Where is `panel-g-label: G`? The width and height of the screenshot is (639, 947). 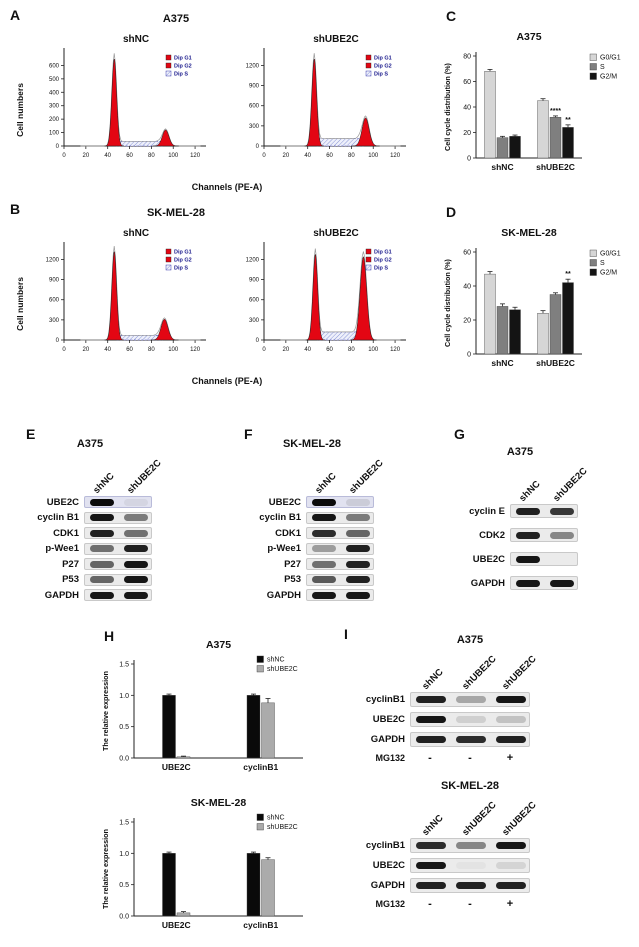 panel-g-label: G is located at coordinates (459, 434).